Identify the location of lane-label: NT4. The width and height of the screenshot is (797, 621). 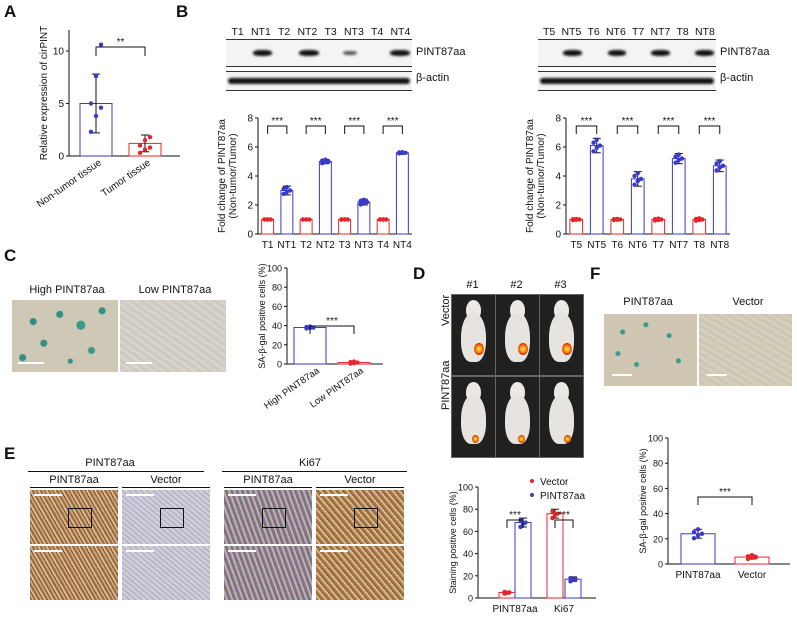
(400, 32).